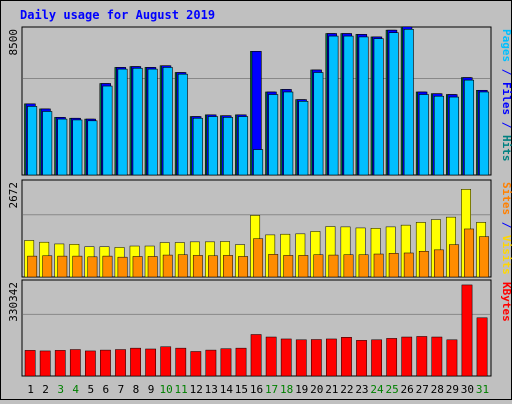 Image resolution: width=512 pixels, height=404 pixels. What do you see at coordinates (506, 225) in the screenshot?
I see `visits-sites-legend-item: /` at bounding box center [506, 225].